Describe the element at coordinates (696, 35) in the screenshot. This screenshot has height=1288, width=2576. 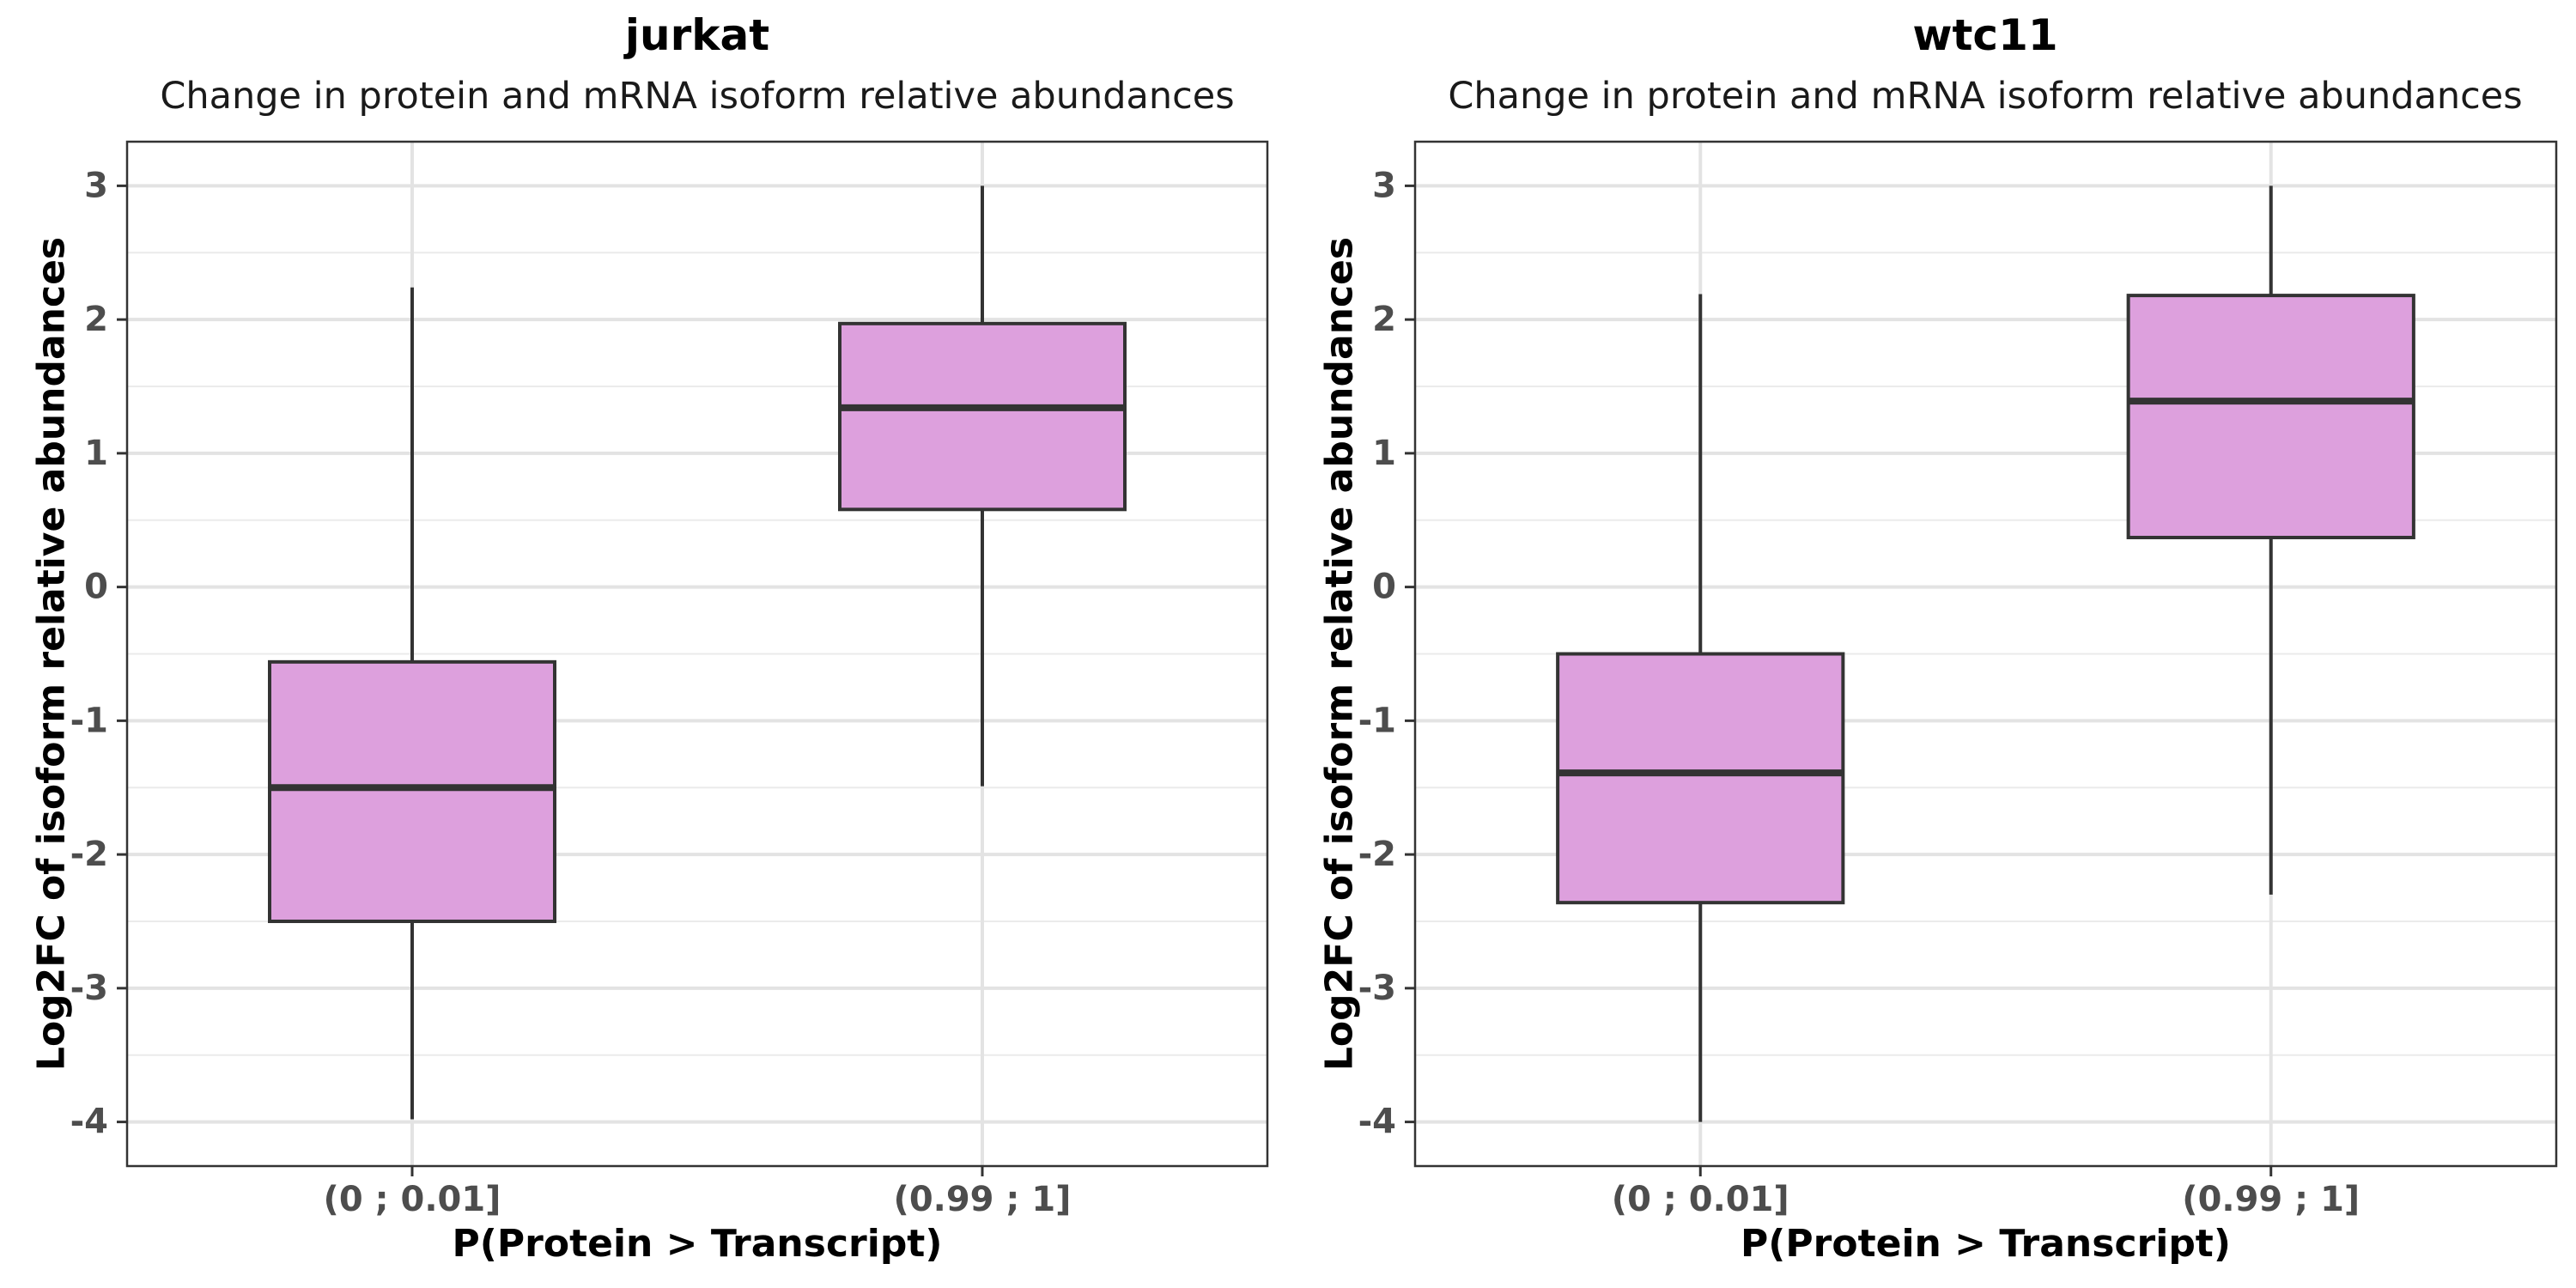
I see `chart-title: jurkat` at that location.